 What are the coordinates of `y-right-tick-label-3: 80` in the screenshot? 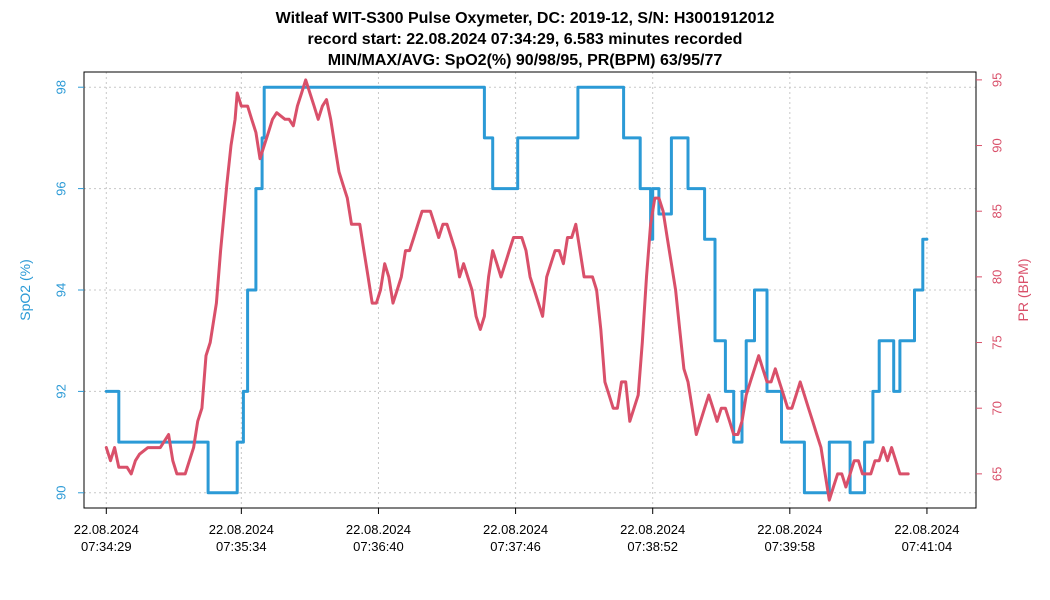 It's located at (996, 277).